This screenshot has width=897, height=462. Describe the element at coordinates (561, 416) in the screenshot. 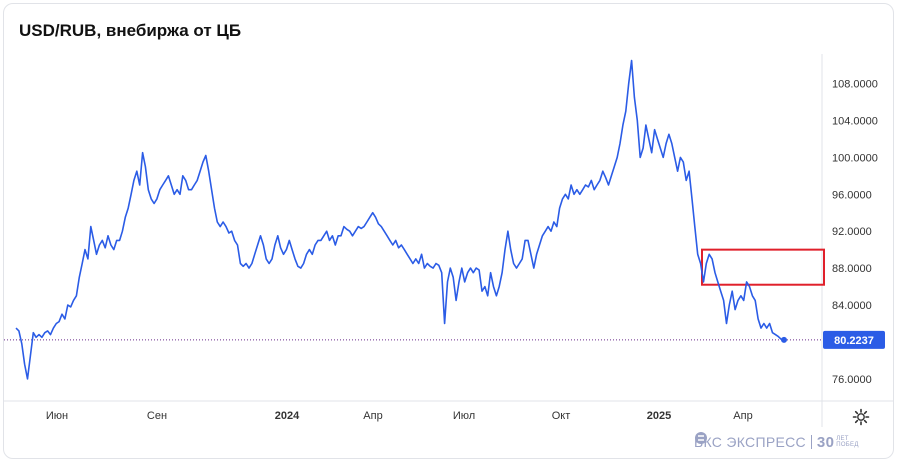

I see `x-tick-label: Окт` at that location.